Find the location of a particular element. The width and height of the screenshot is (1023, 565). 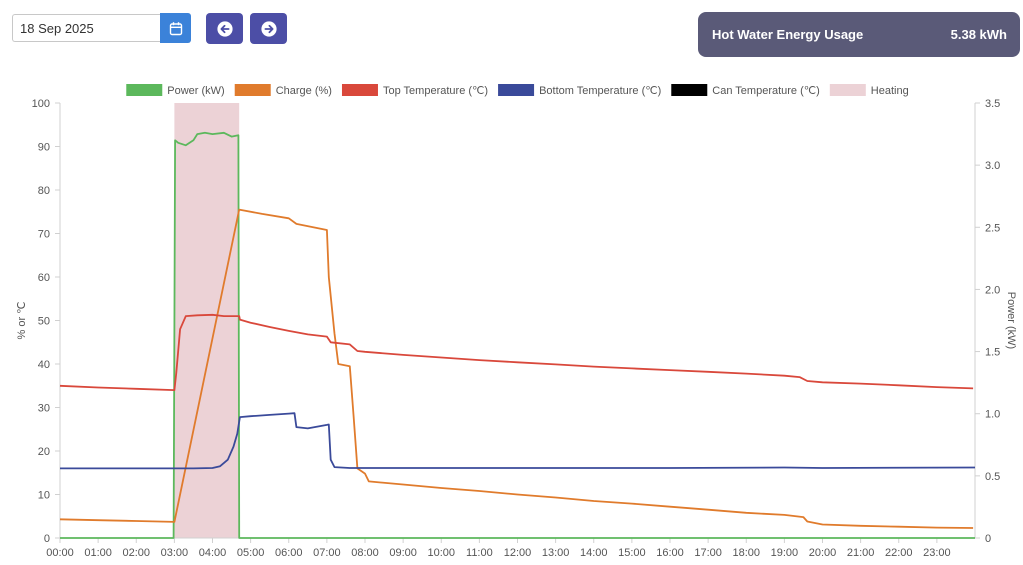

date-input is located at coordinates (86, 28).